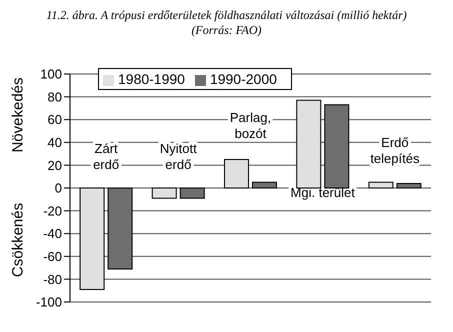 Image resolution: width=453 pixels, height=332 pixels. I want to click on legend-label: 1980-1990, so click(151, 79).